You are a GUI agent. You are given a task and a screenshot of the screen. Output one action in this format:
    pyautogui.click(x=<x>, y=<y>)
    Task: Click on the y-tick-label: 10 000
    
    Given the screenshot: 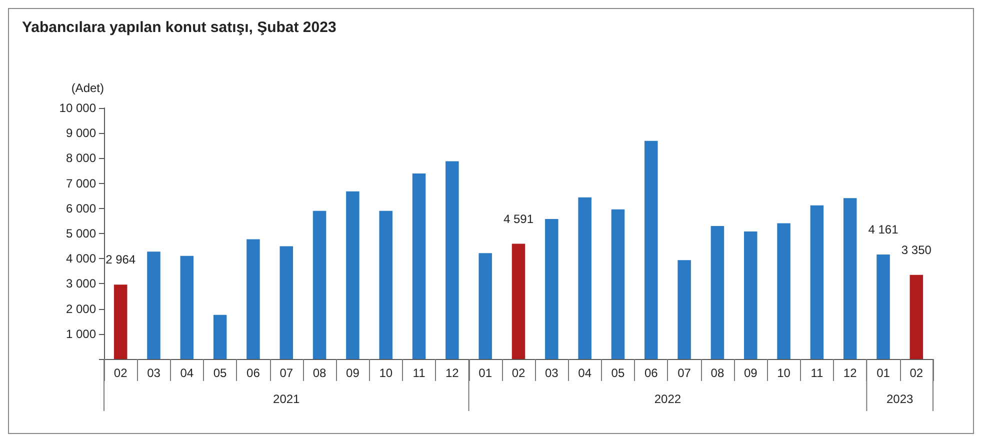 What is the action you would take?
    pyautogui.click(x=77, y=108)
    